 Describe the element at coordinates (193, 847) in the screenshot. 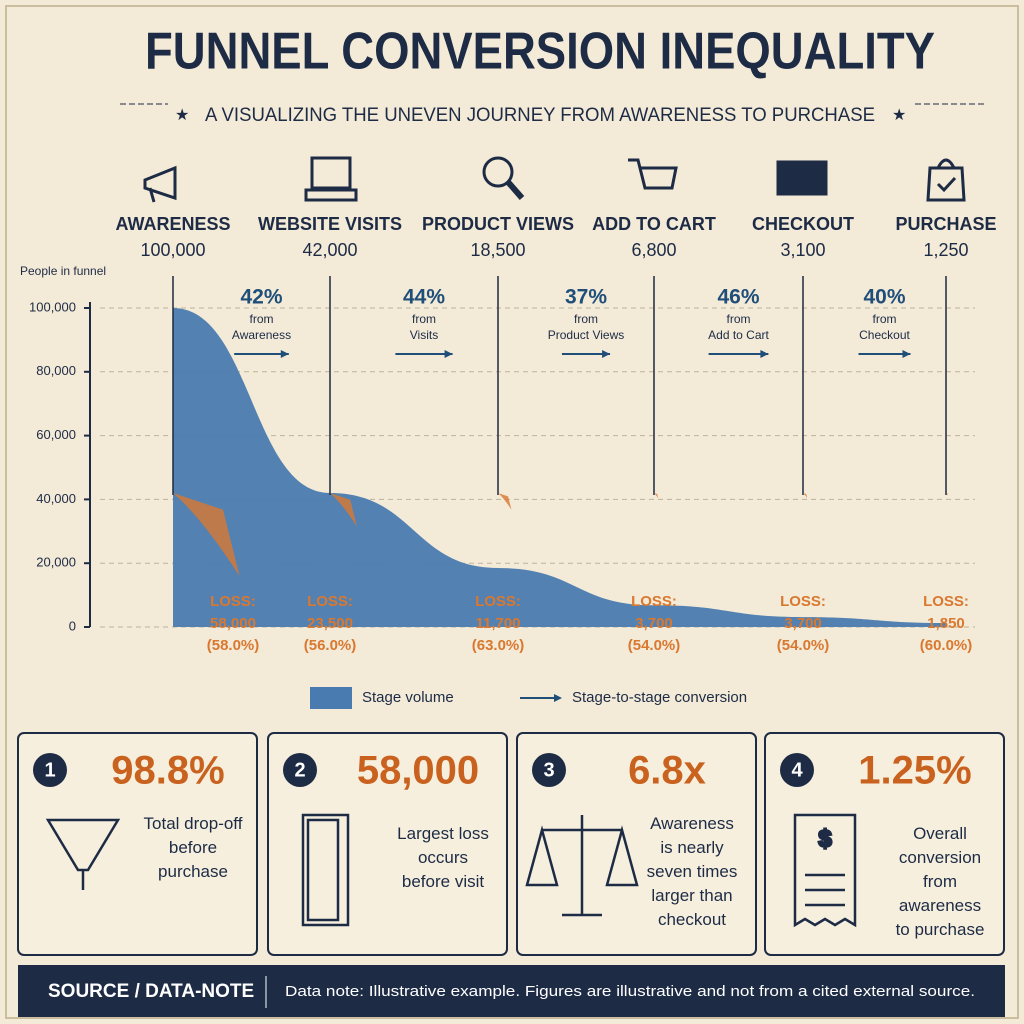

I see `insight-text: Total drop-off before purchase` at that location.